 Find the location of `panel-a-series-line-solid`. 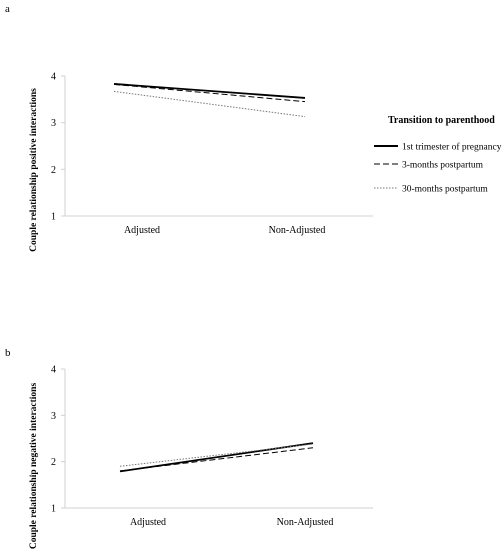

panel-a-series-line-solid is located at coordinates (209, 91).